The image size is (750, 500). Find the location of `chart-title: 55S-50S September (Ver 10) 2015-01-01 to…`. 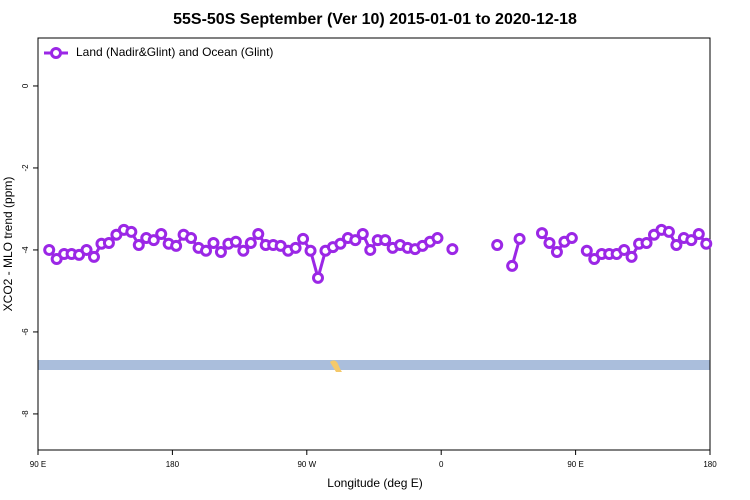

chart-title: 55S-50S September (Ver 10) 2015-01-01 to… is located at coordinates (375, 19).